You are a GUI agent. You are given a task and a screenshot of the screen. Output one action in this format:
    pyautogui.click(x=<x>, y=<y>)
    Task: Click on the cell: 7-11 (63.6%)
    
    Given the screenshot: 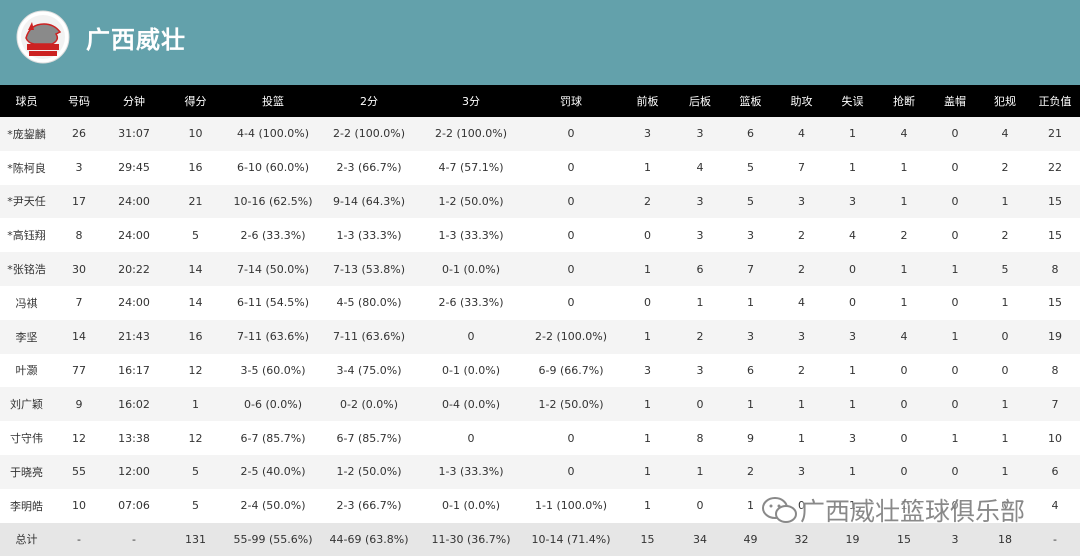 What is the action you would take?
    pyautogui.click(x=273, y=337)
    